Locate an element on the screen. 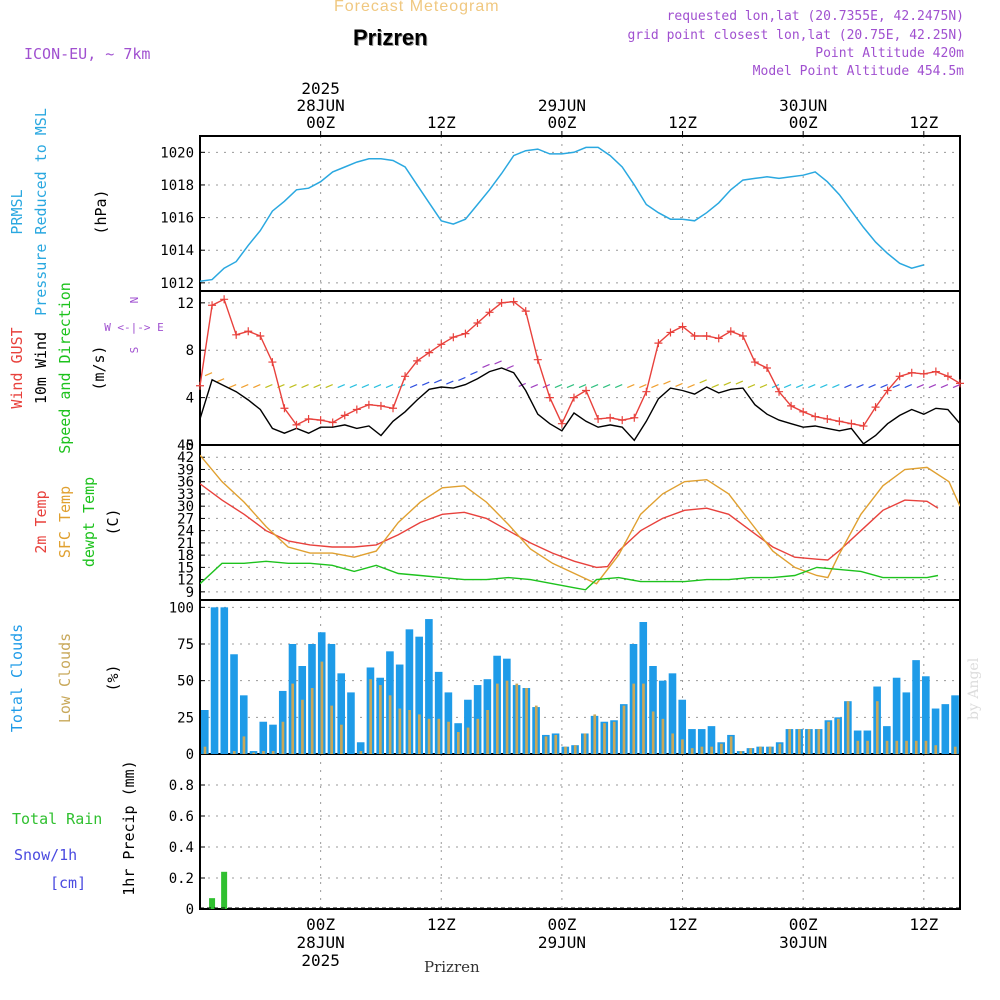 The image size is (1000, 1000). top-time-label: 12Z is located at coordinates (682, 122).